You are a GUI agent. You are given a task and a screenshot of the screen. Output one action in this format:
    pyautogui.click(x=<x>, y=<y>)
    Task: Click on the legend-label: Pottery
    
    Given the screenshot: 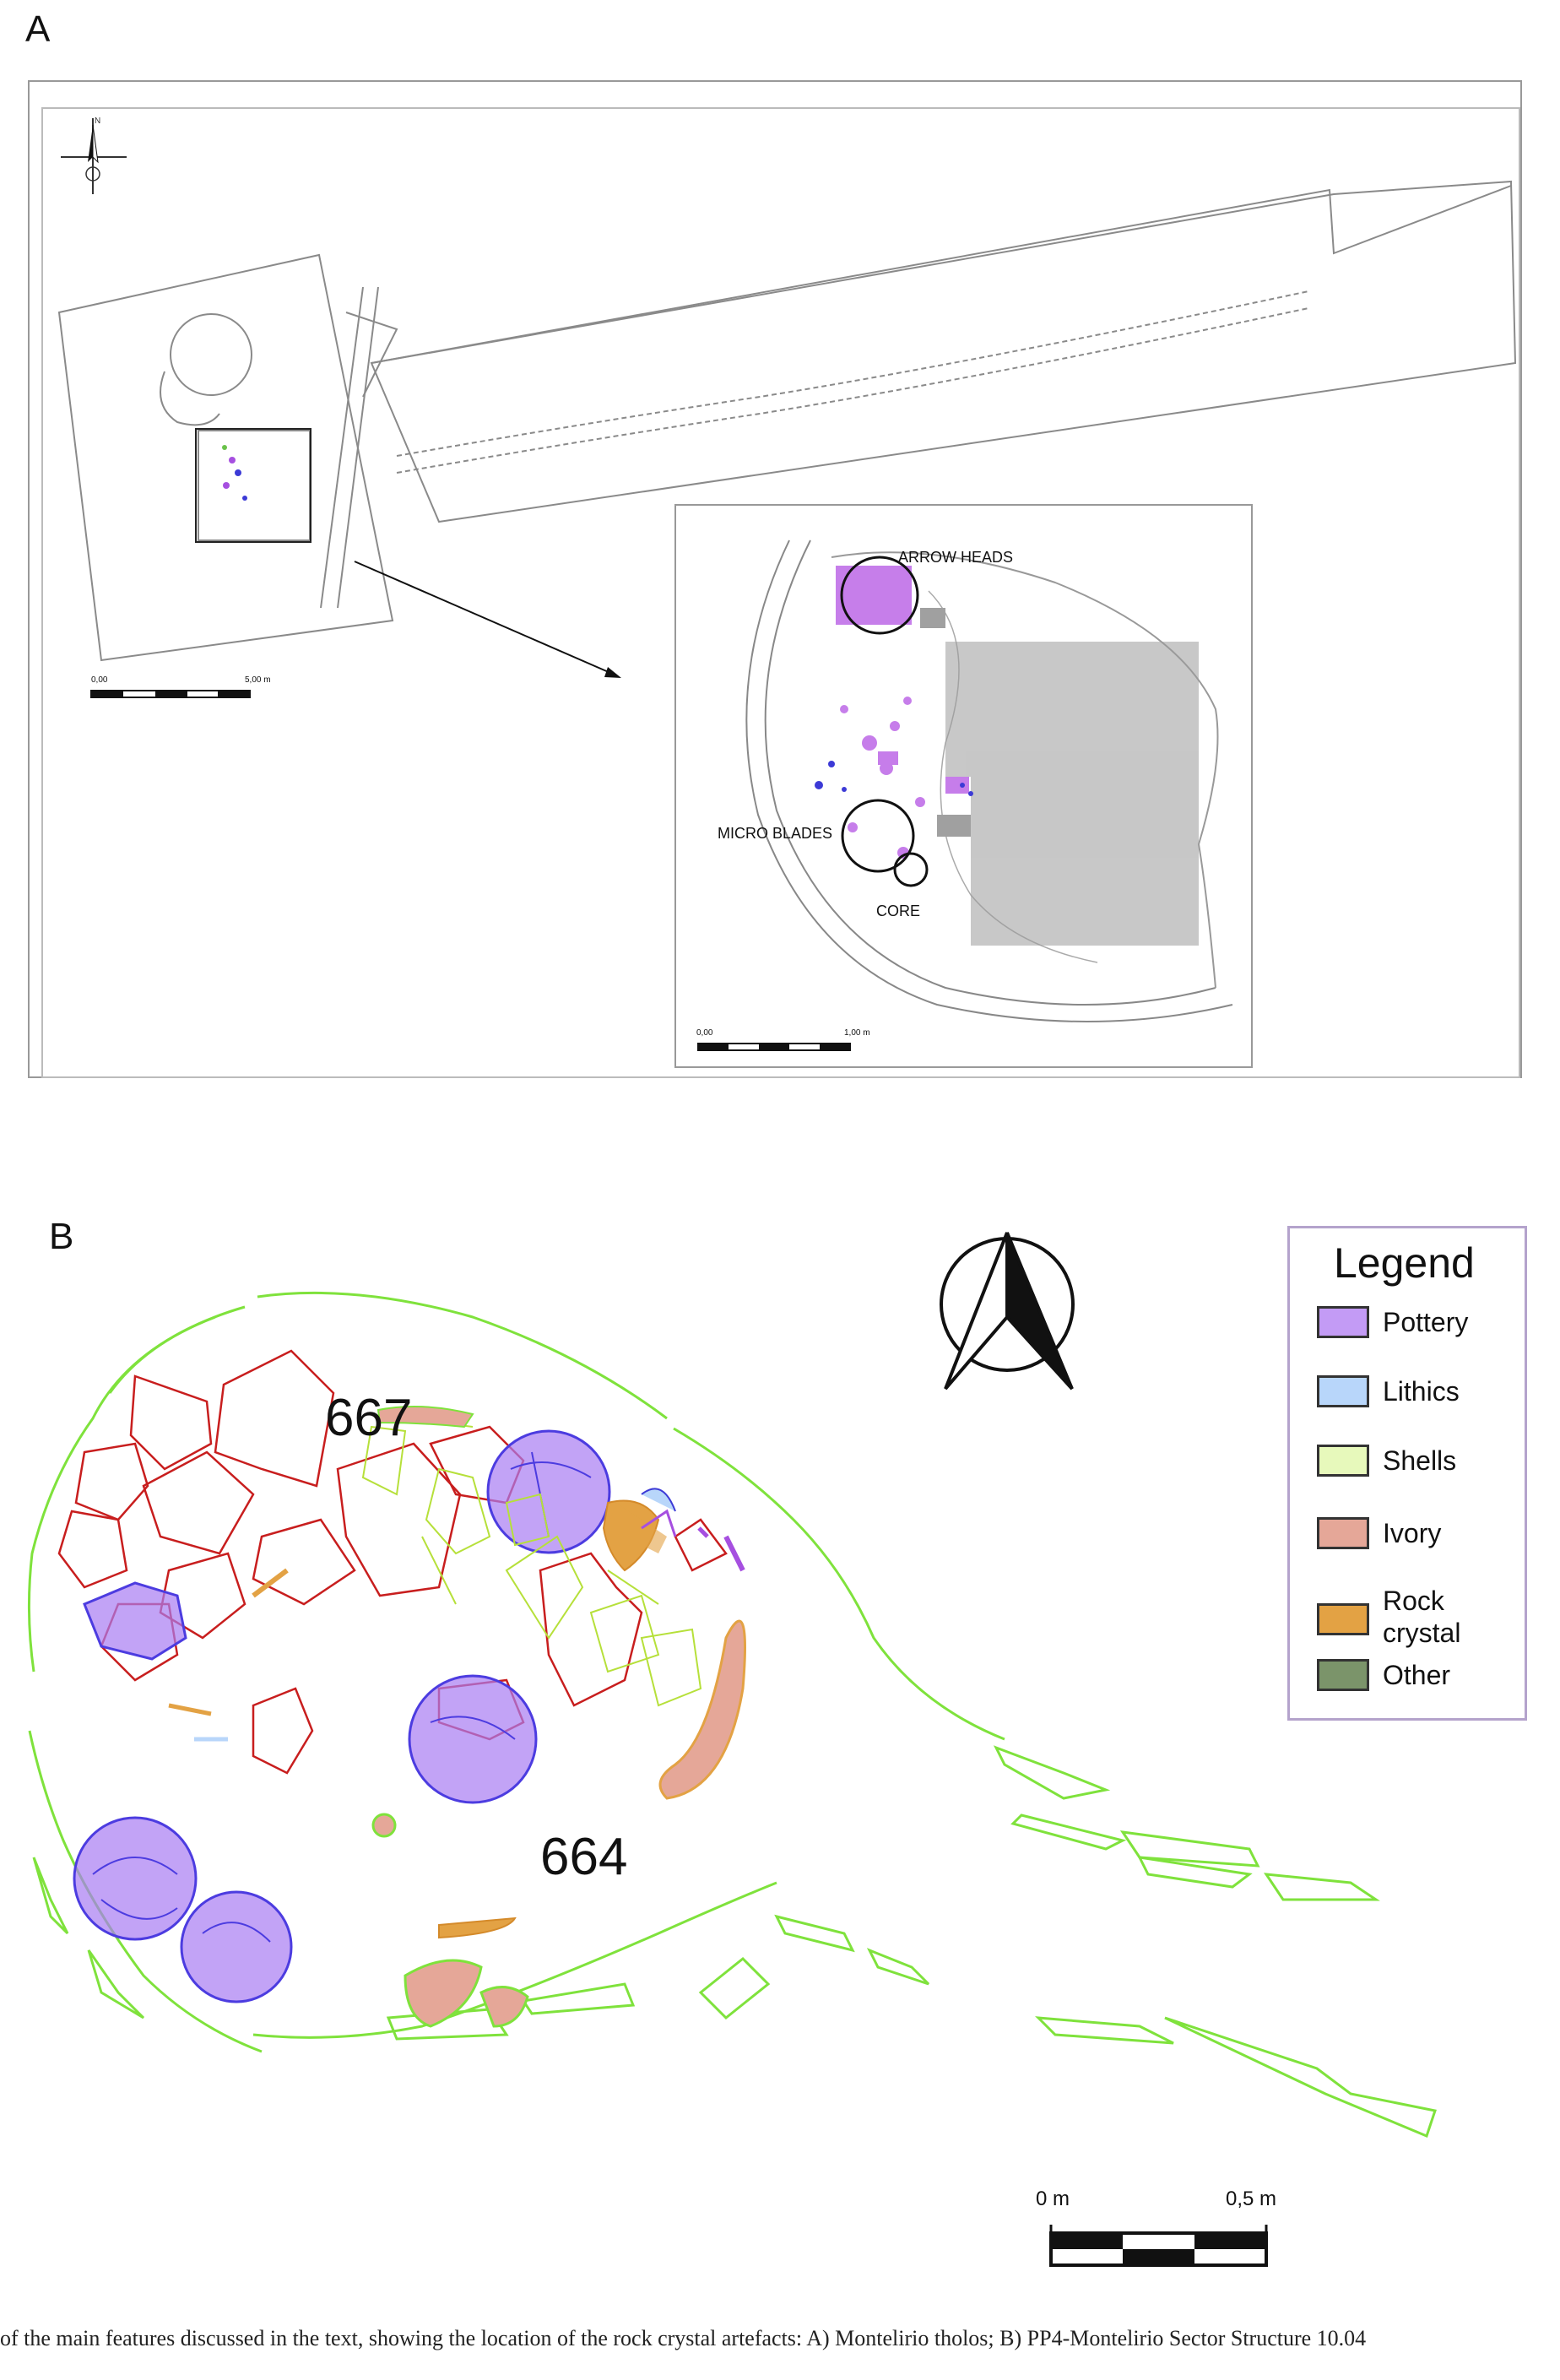 What is the action you would take?
    pyautogui.click(x=1426, y=1322)
    